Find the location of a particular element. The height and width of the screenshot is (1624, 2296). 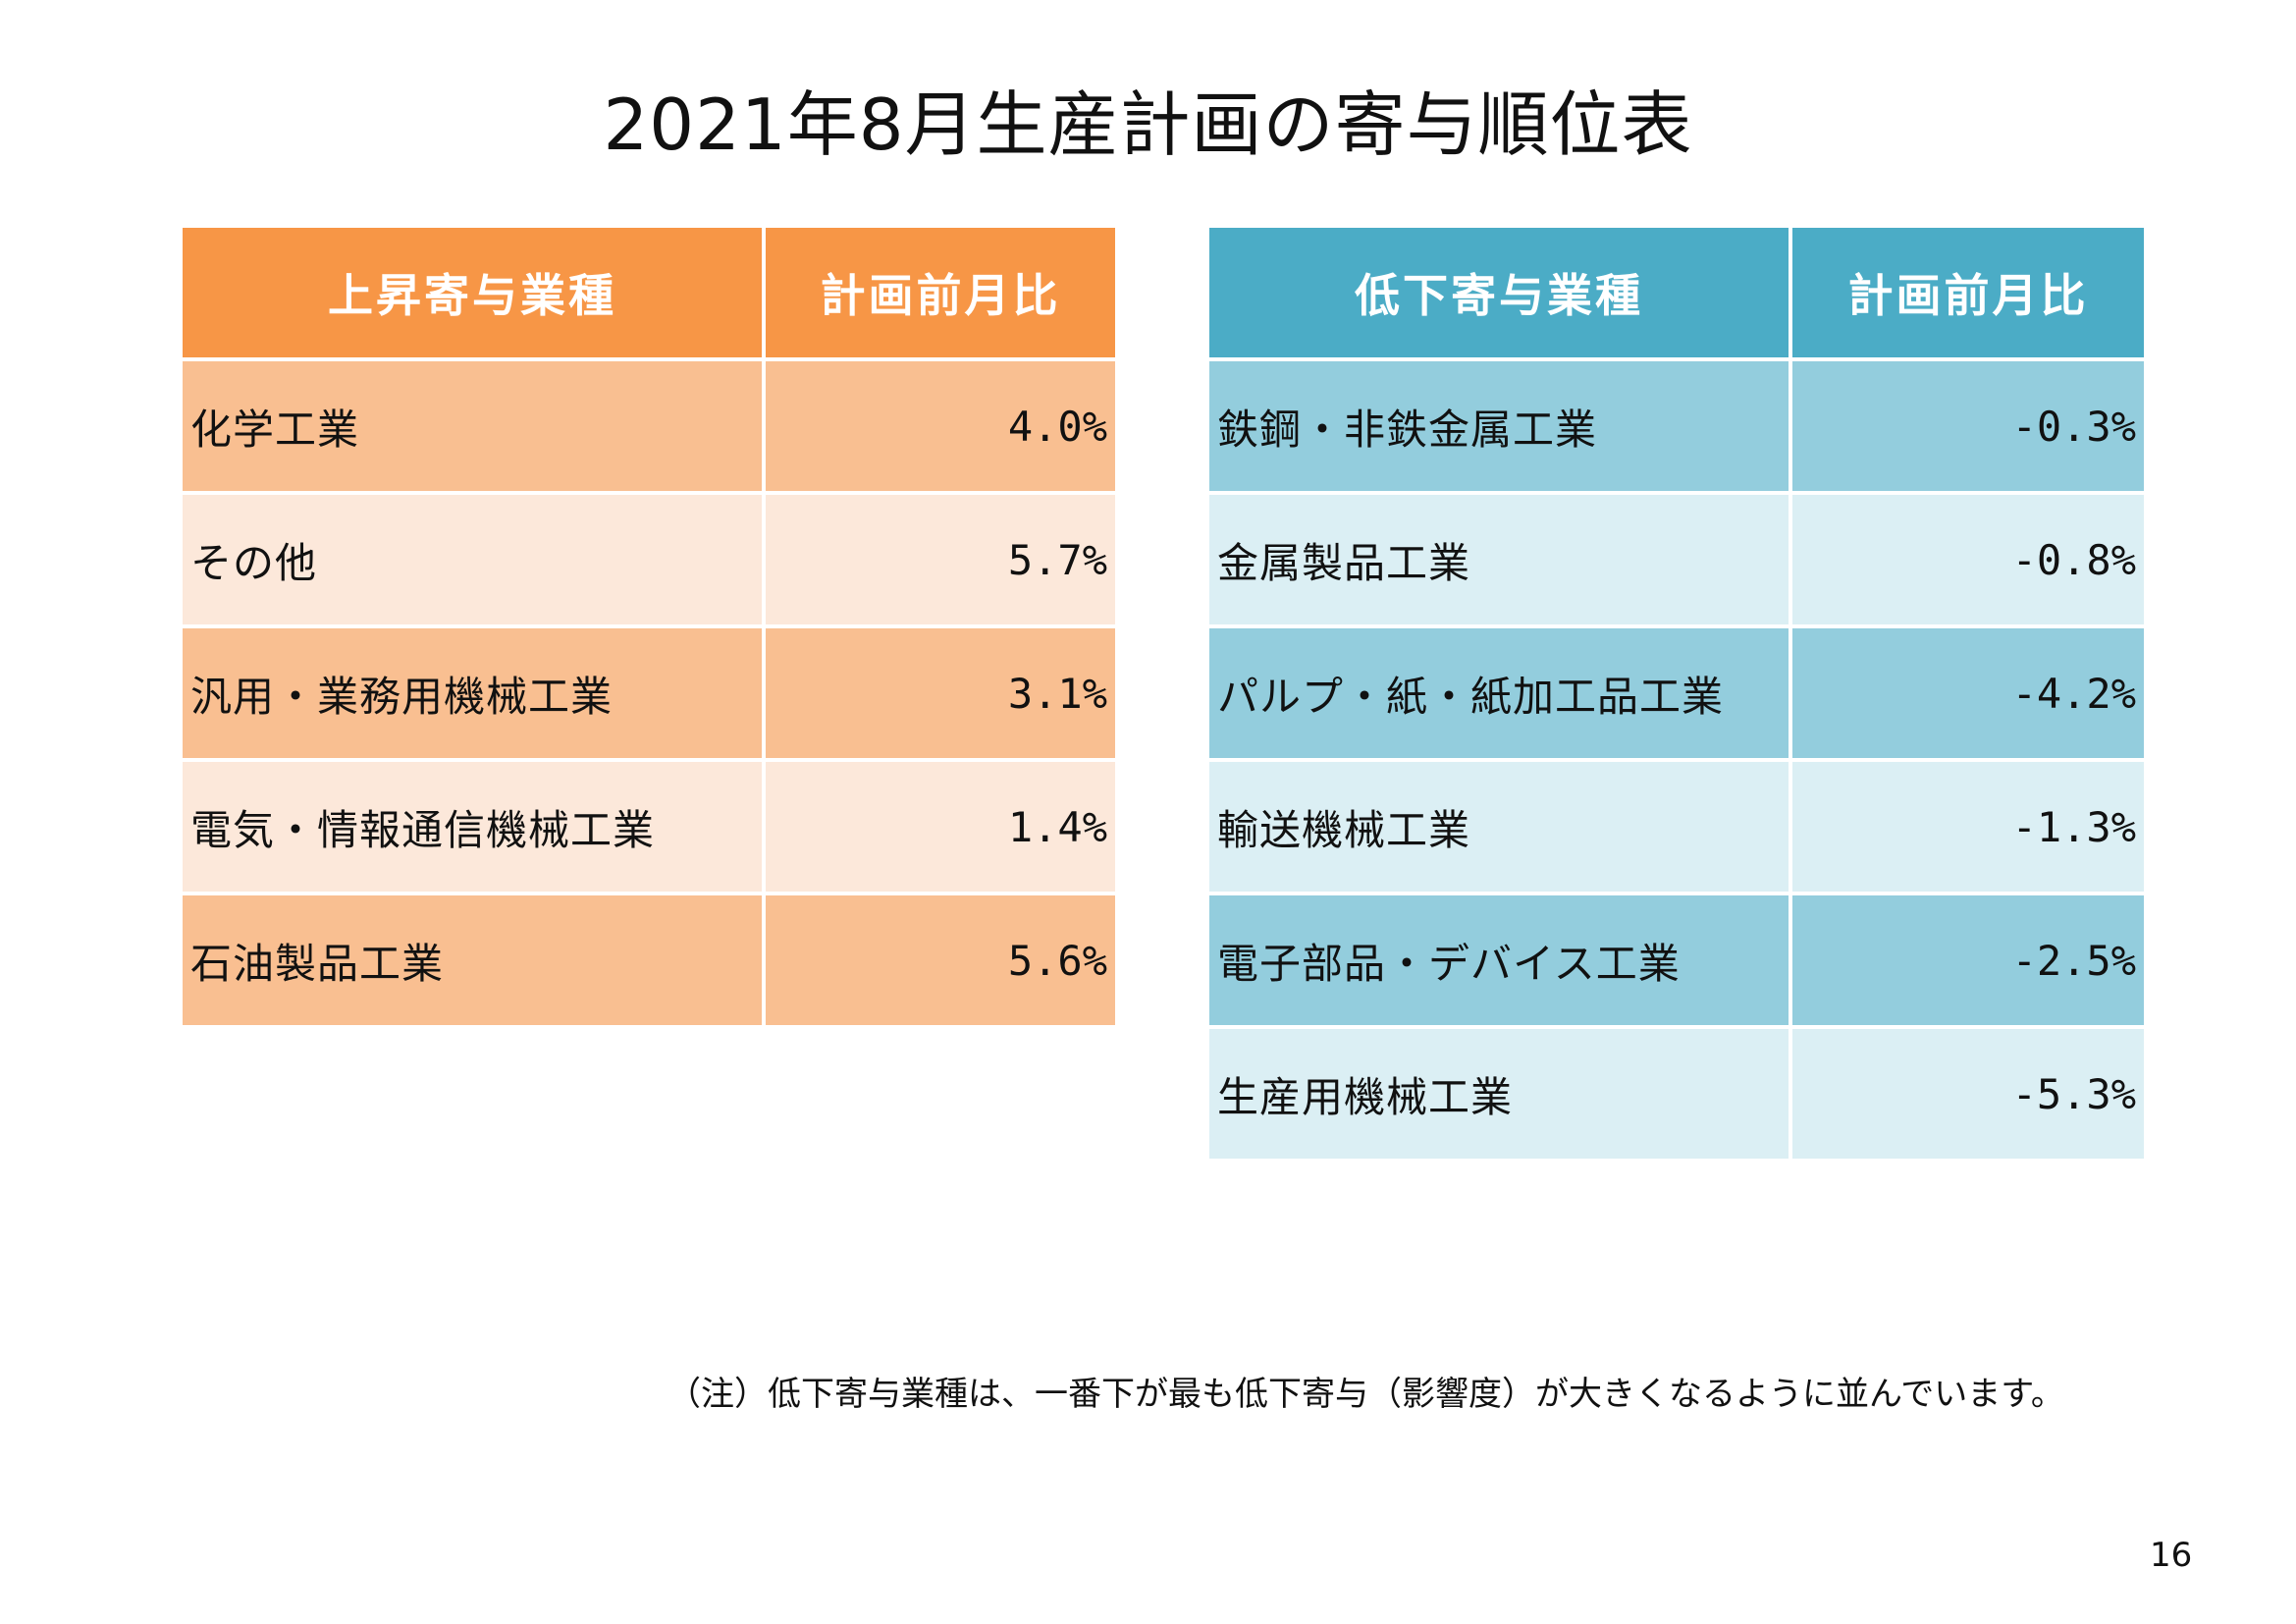

industry-name-cell: 金属製品工業 is located at coordinates (1498, 559).